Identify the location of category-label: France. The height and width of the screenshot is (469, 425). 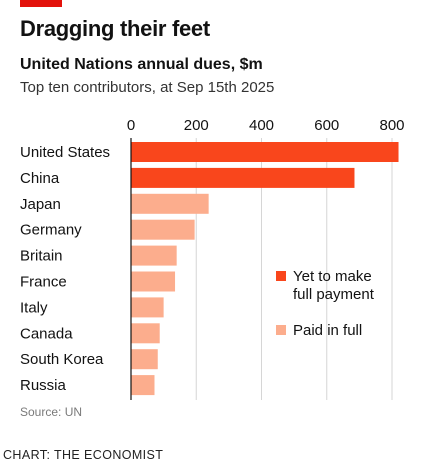
(43, 282).